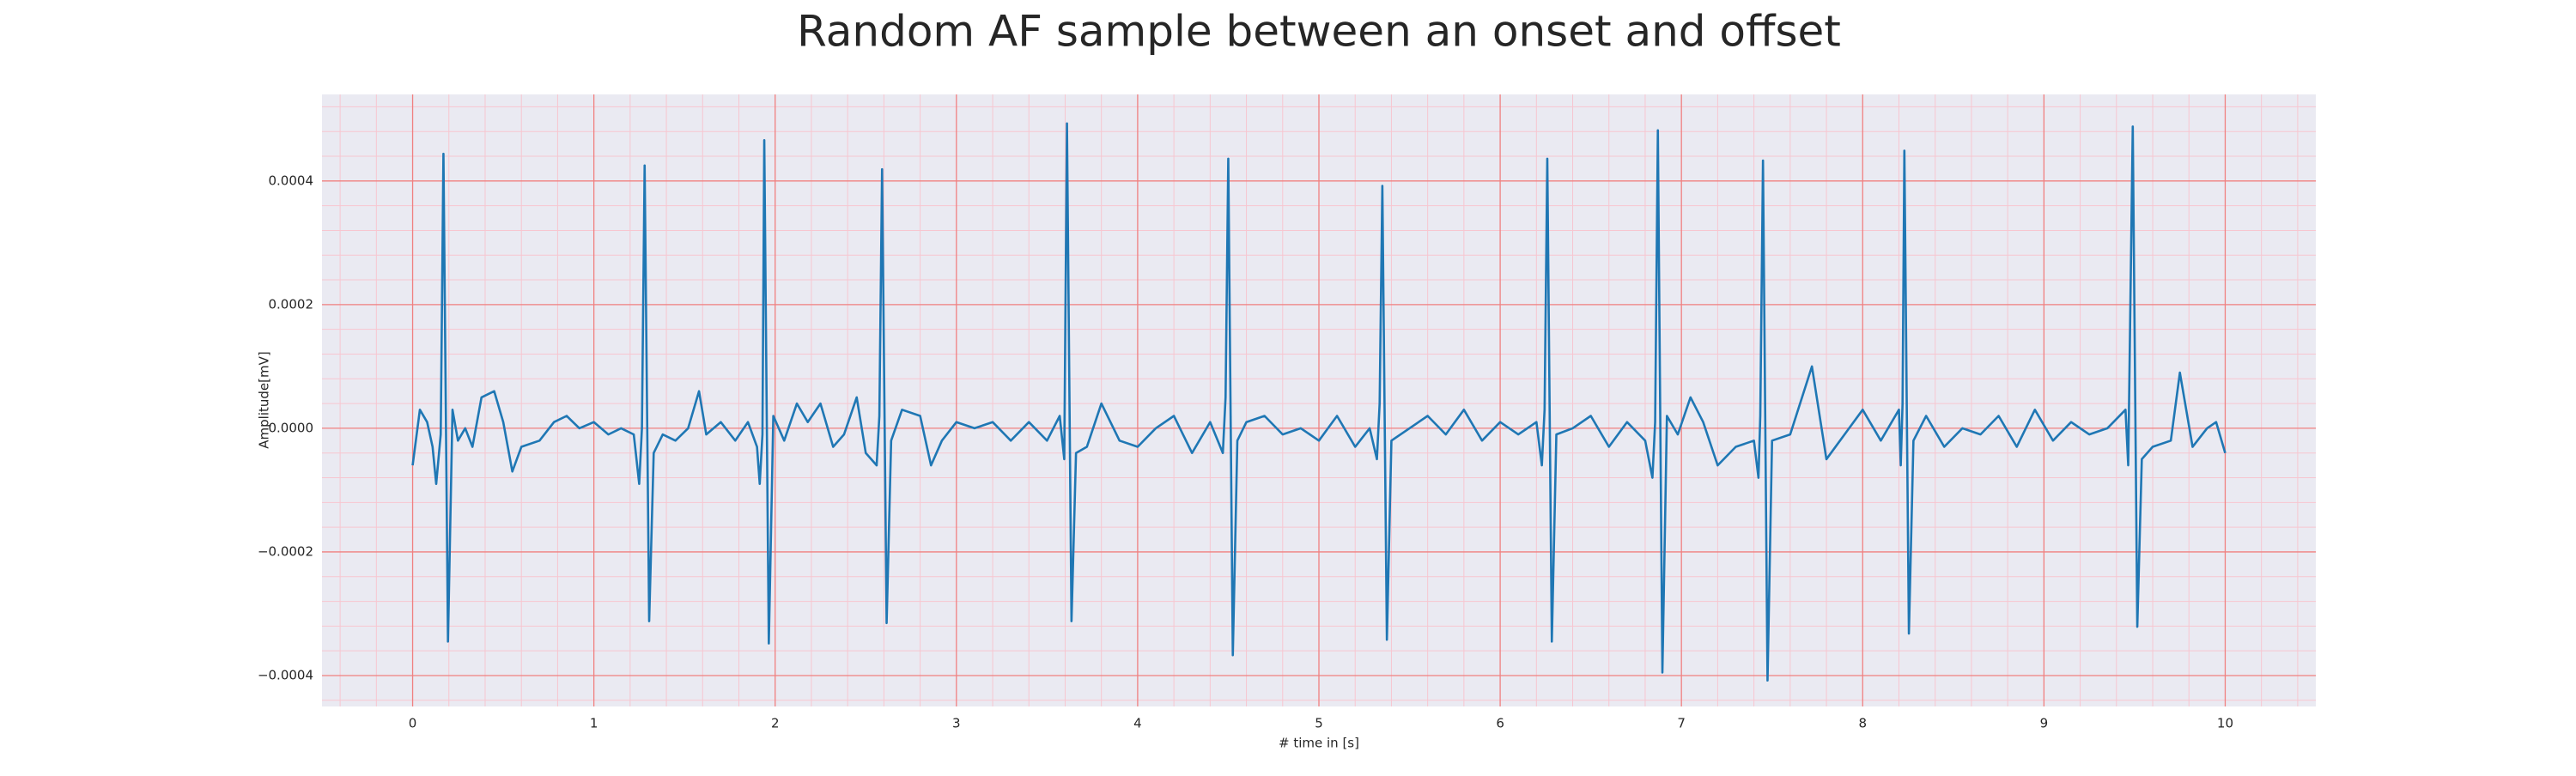 This screenshot has width=2576, height=776. What do you see at coordinates (1500, 723) in the screenshot?
I see `x-tick-label: 6` at bounding box center [1500, 723].